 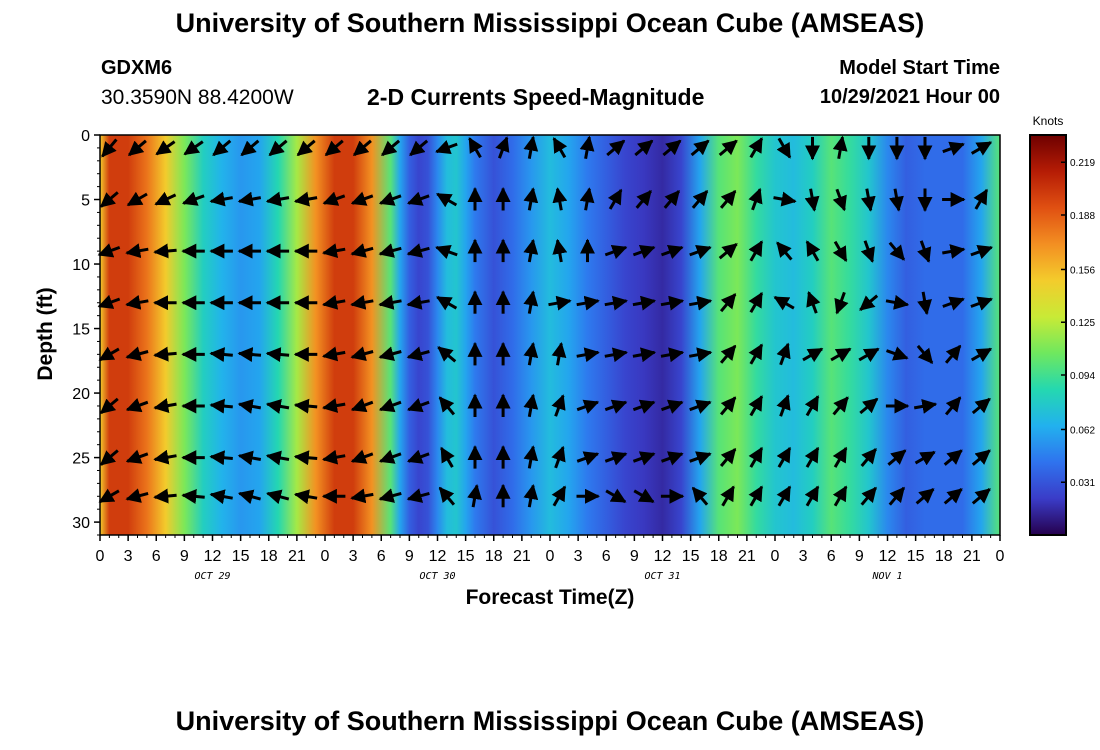 I want to click on colorbar-tick-label: 0.062, so click(x=1082, y=430).